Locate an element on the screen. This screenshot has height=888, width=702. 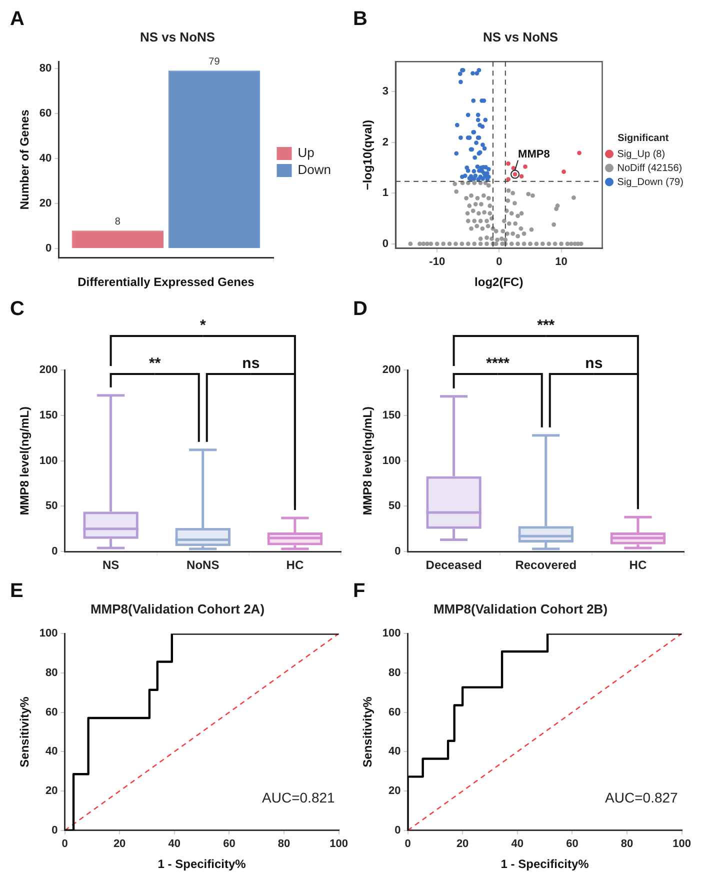
text: C is located at coordinates (17, 309).